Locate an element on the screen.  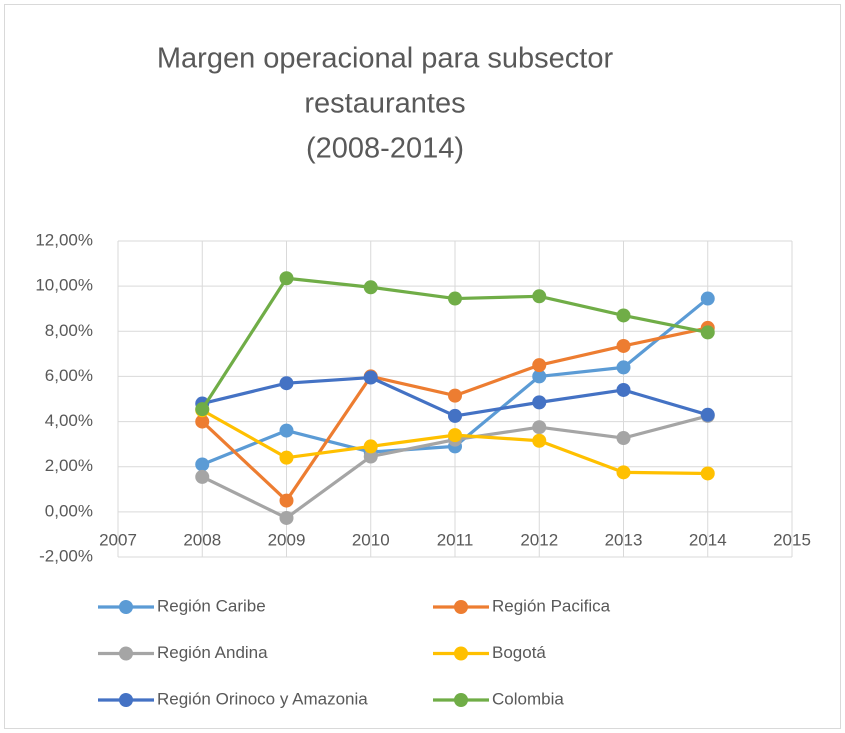
y-tick-label: 2,00% is located at coordinates (69, 465).